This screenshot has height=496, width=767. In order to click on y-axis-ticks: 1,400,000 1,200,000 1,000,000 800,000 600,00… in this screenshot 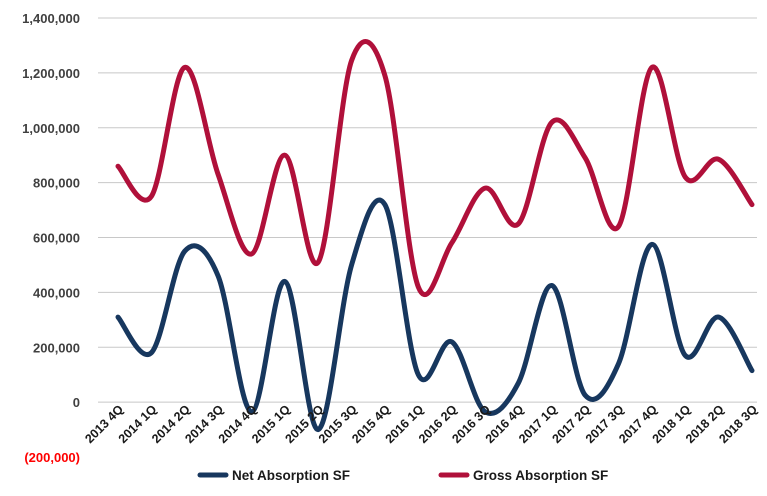, I will do `click(51, 238)`.